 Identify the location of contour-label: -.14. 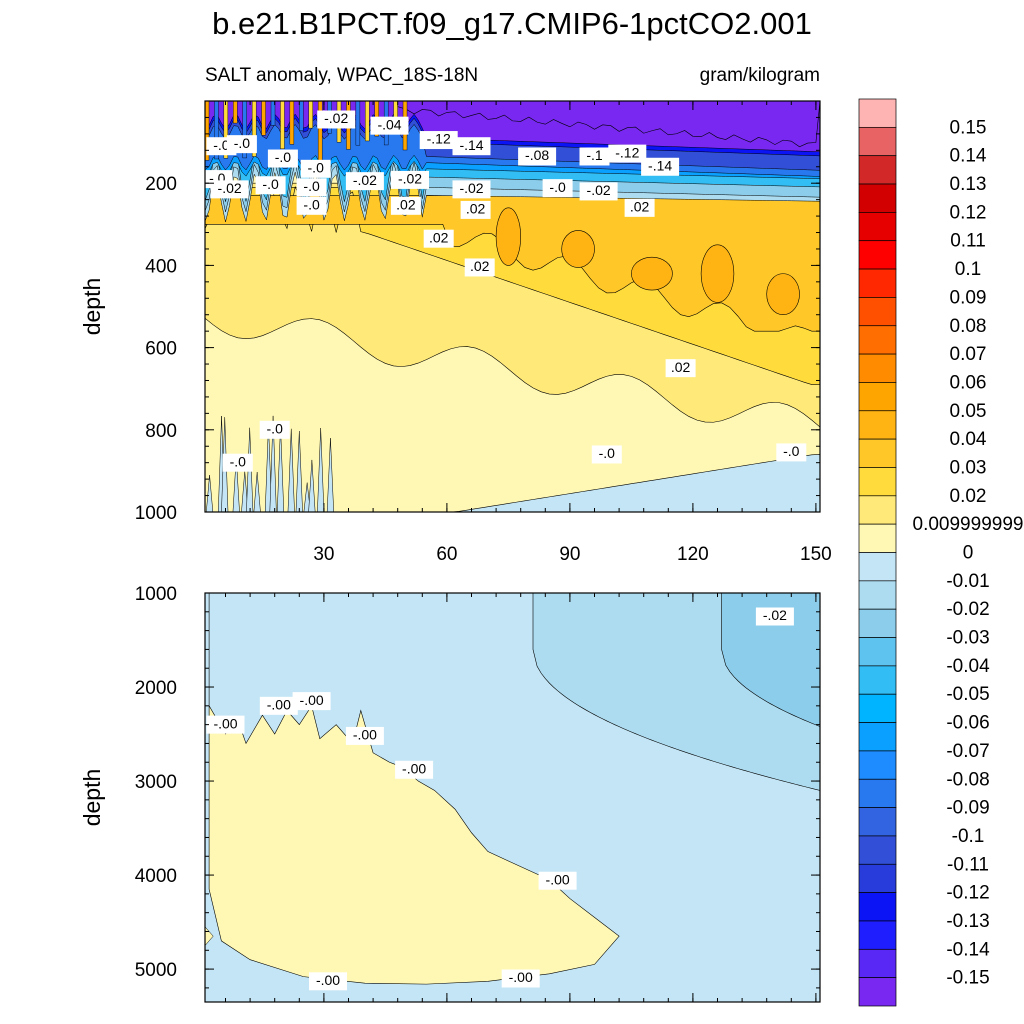
(471, 145).